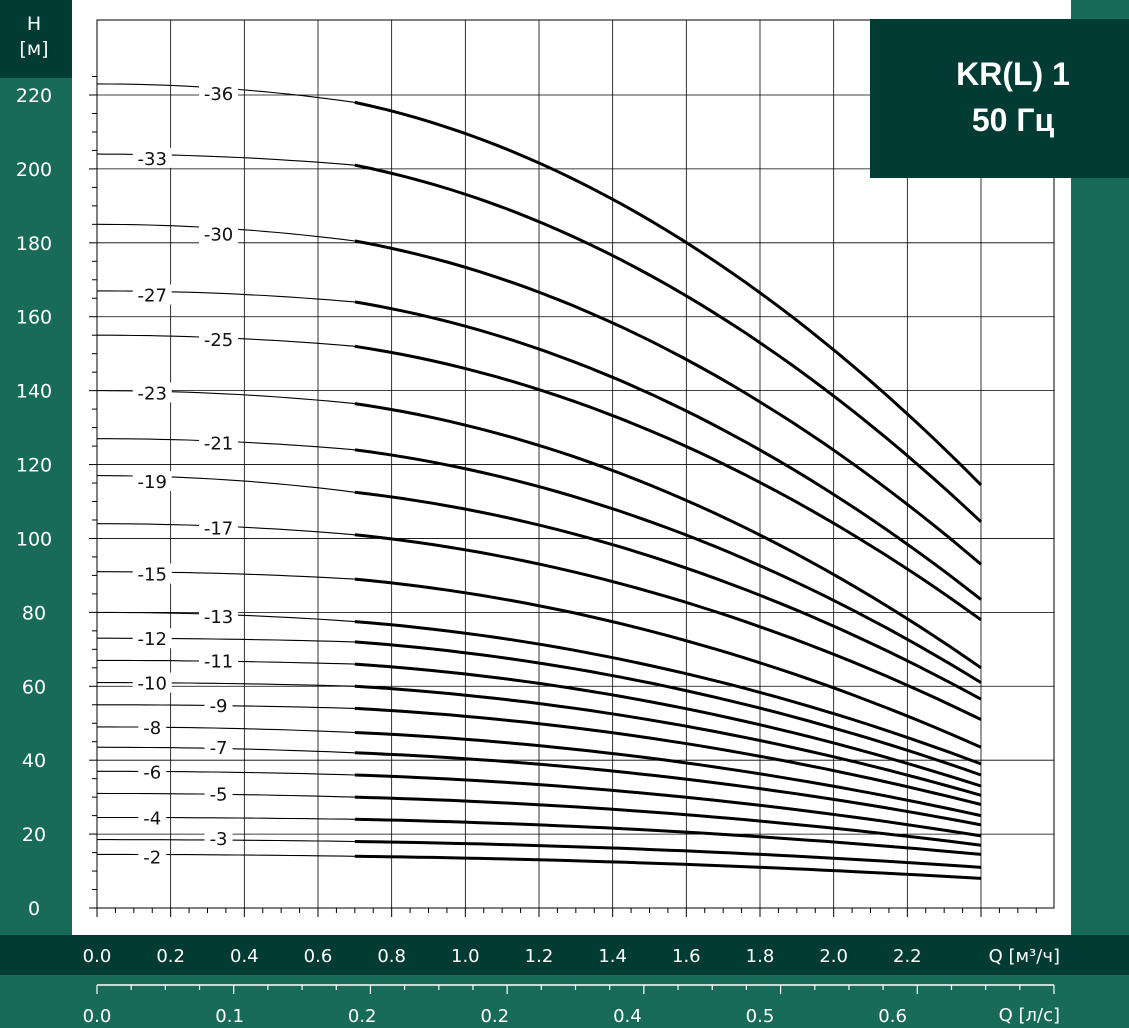 This screenshot has width=1129, height=1028. What do you see at coordinates (569, 1005) in the screenshot?
I see `secondary-x-axis: 0.0 0.1 0.2 0.2 0.4 0.5 0.6` at bounding box center [569, 1005].